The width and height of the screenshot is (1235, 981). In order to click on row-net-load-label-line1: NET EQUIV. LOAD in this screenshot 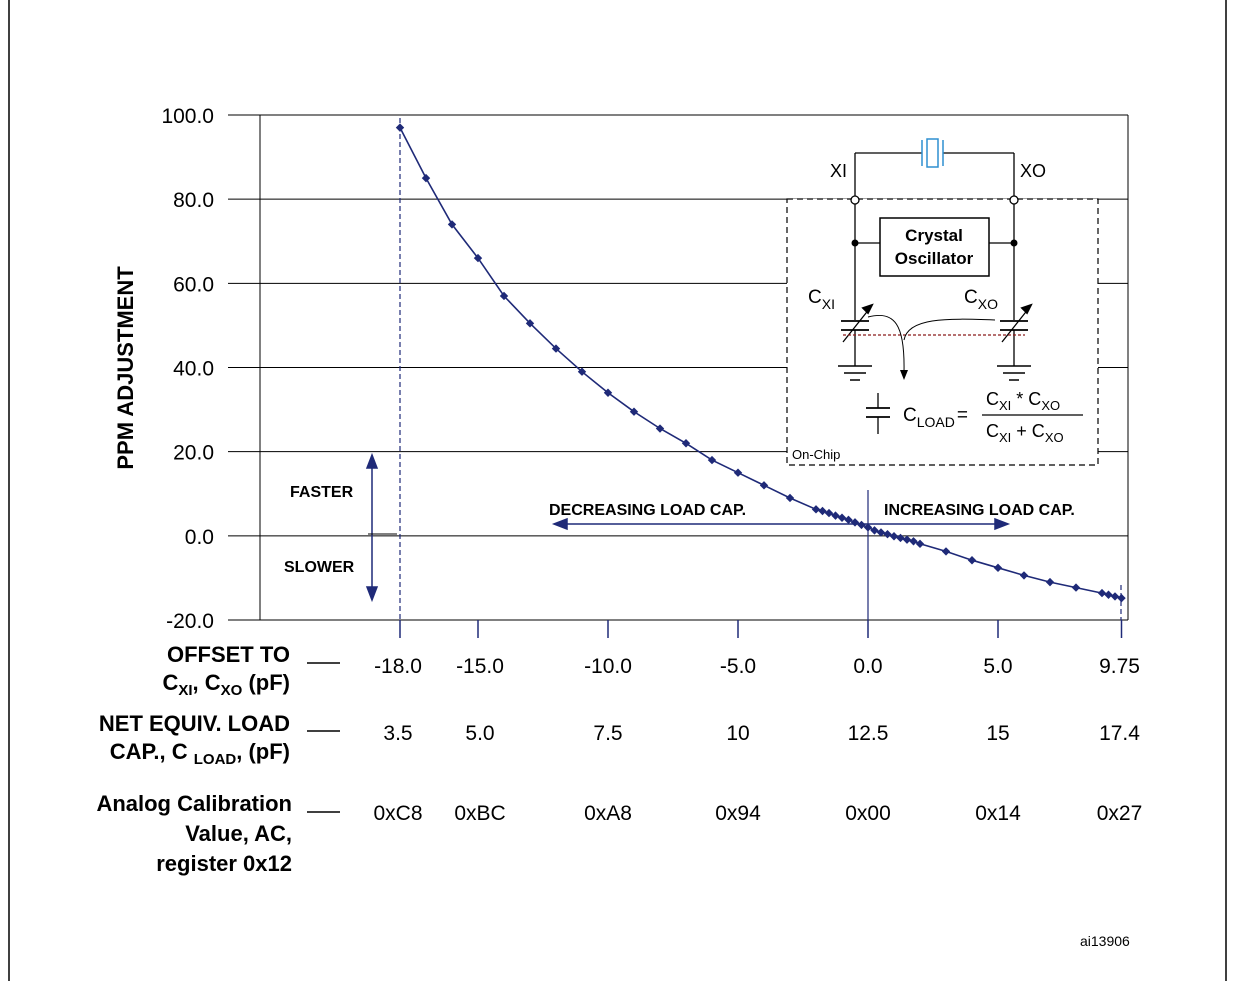, I will do `click(194, 723)`.